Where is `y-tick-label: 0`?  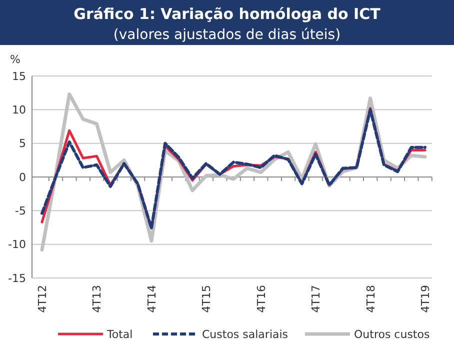
y-tick-label: 0 is located at coordinates (22, 177).